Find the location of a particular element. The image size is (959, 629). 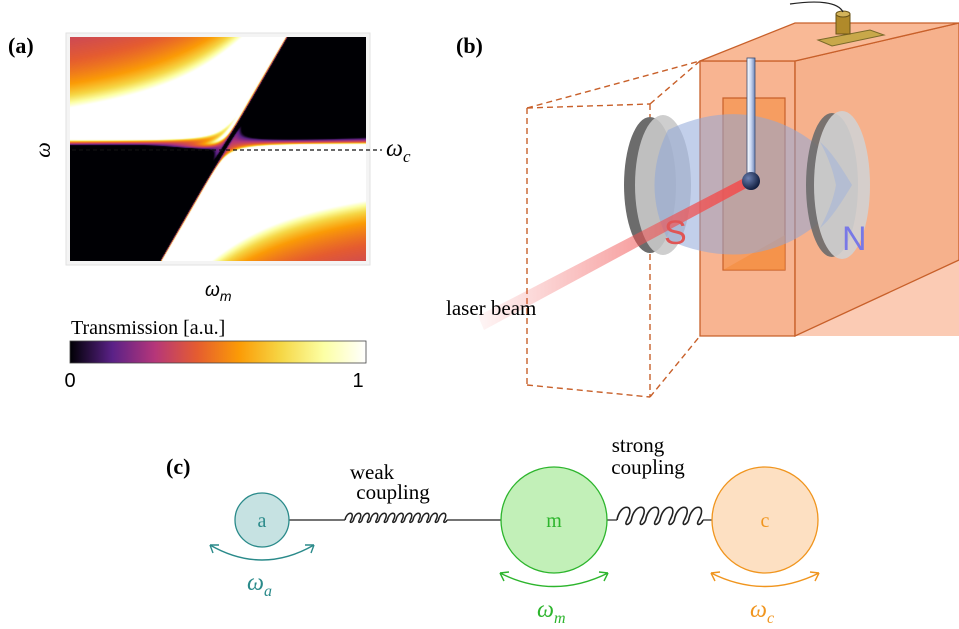

oscillator-c: c ωc is located at coordinates (765, 546).